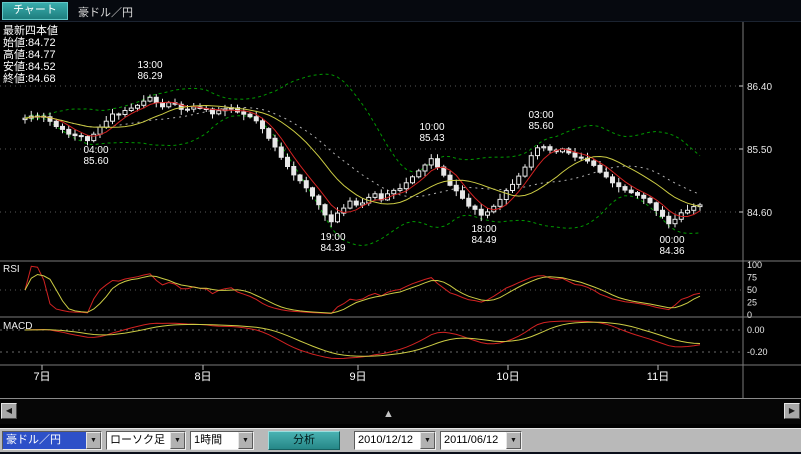  What do you see at coordinates (41, 377) in the screenshot?
I see `svg-text: 7日` at bounding box center [41, 377].